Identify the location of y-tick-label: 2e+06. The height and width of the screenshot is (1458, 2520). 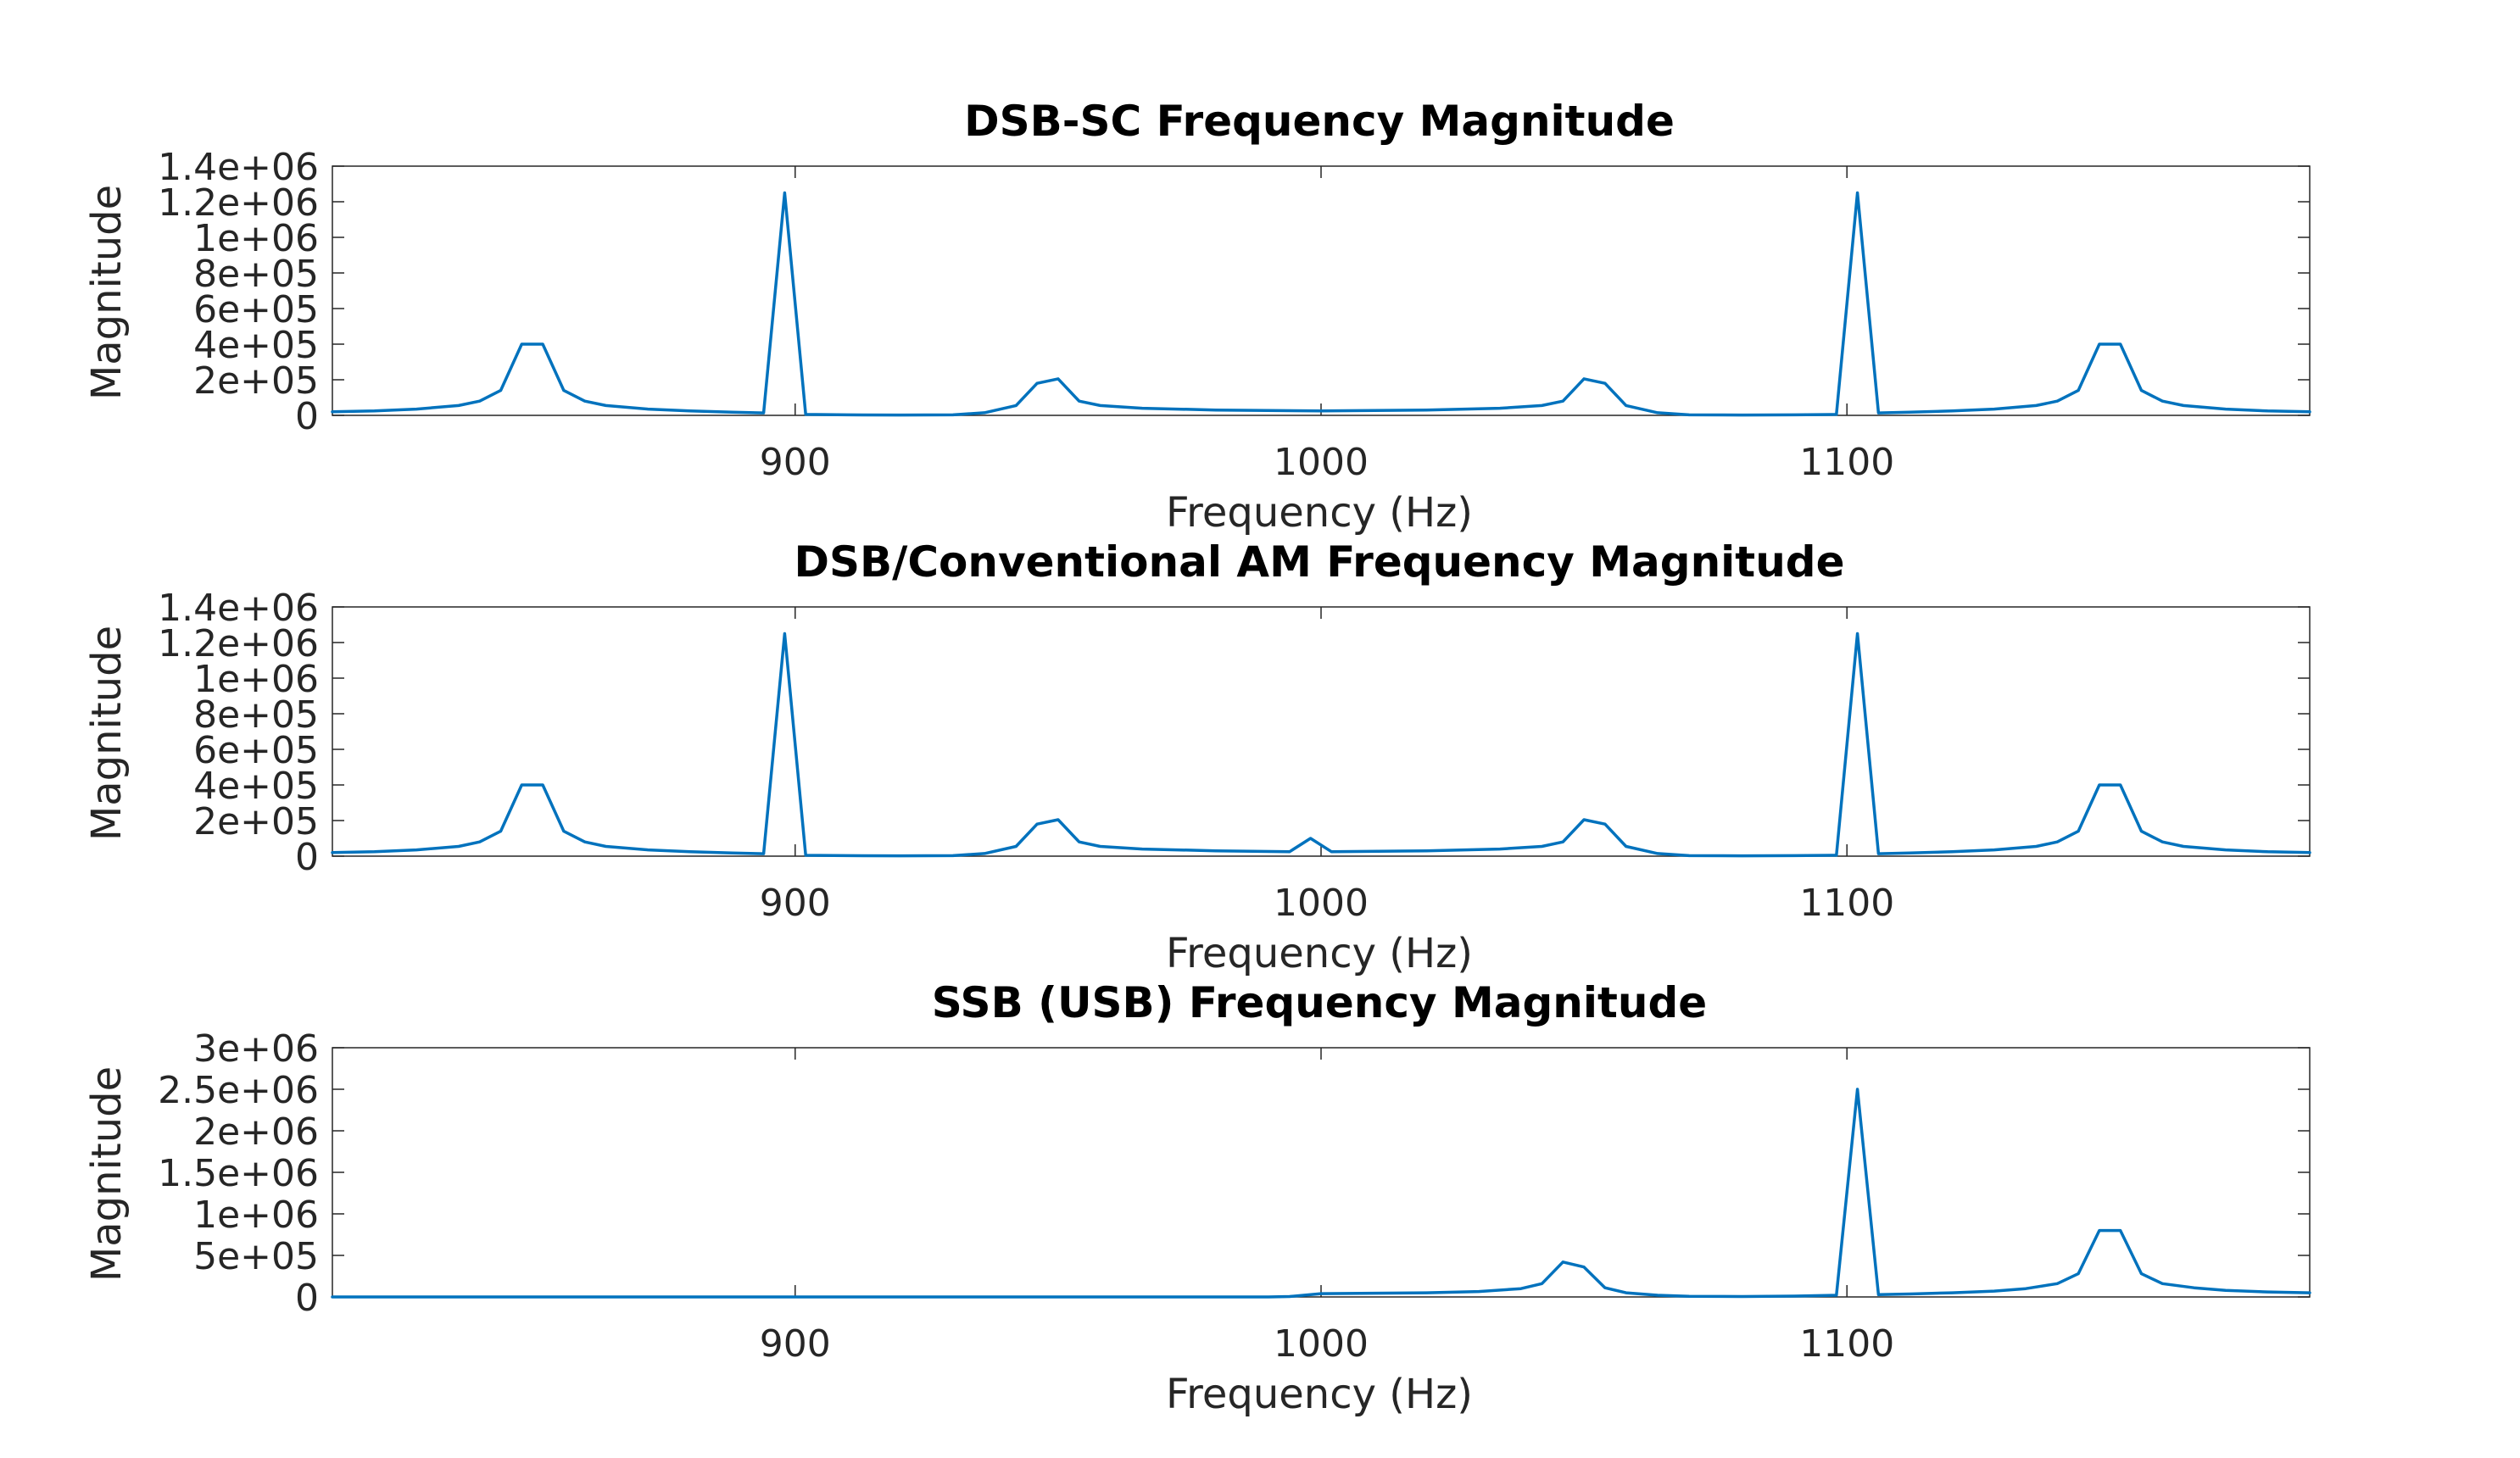
(256, 1132).